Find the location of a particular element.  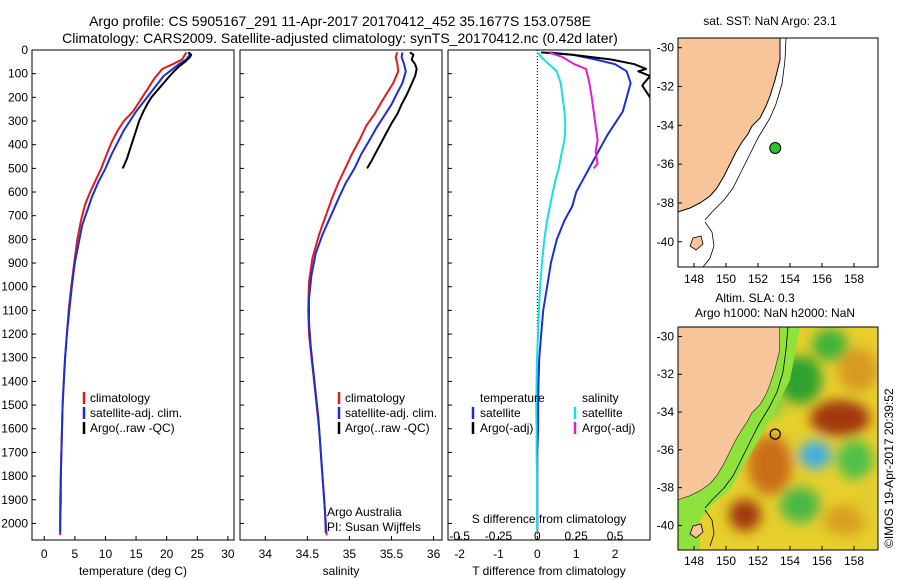

sst-island is located at coordinates (696, 243).